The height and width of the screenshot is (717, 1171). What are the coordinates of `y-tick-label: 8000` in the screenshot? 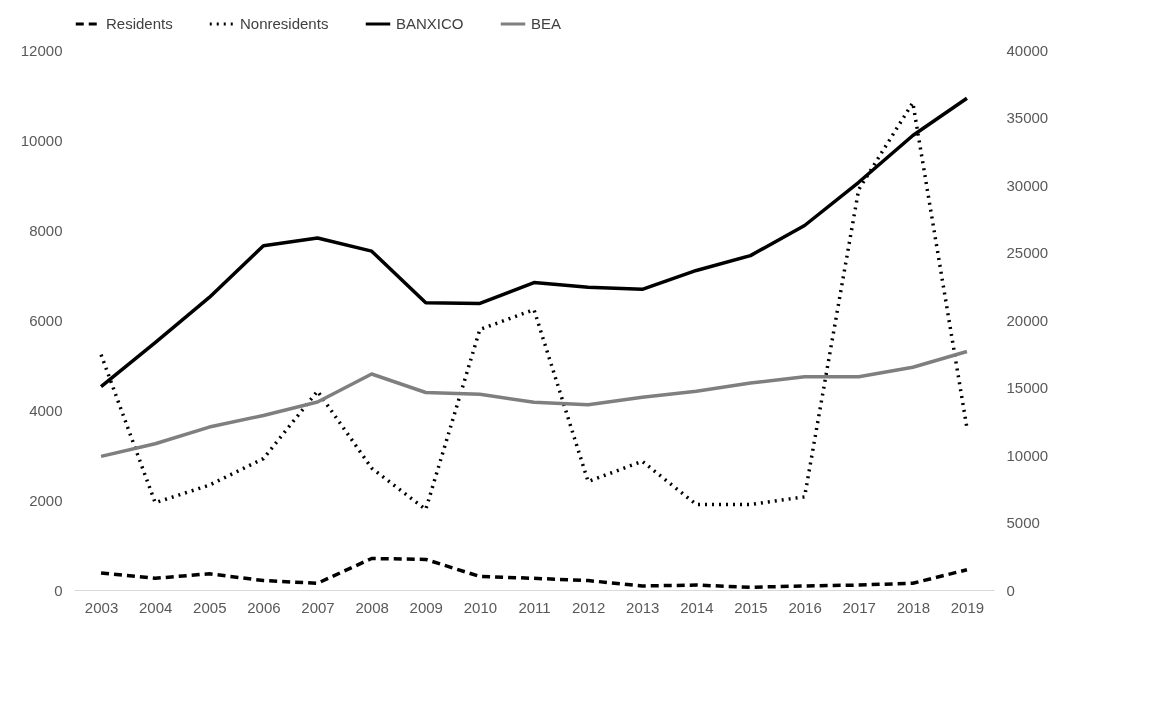 It's located at (46, 230).